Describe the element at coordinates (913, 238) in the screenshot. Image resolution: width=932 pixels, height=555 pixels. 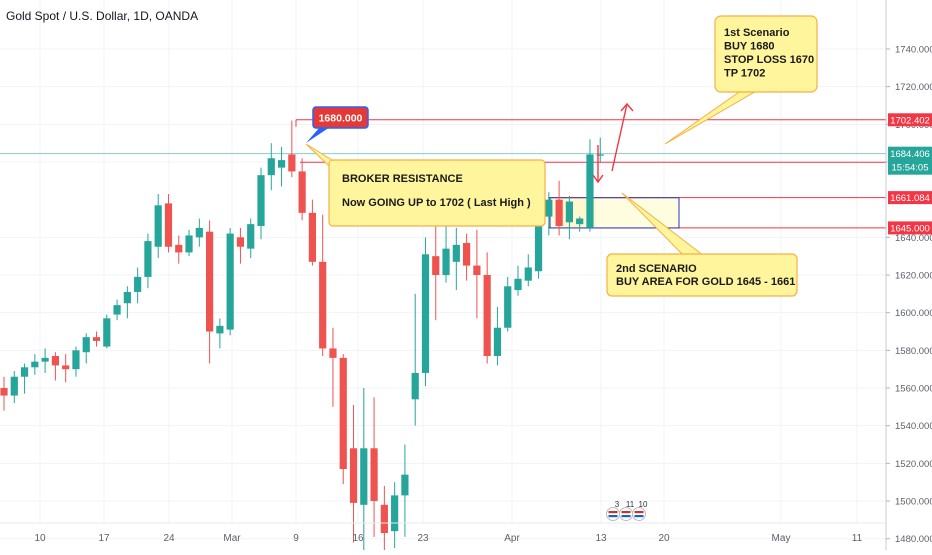
I see `price-tick-label: 1640.000` at that location.